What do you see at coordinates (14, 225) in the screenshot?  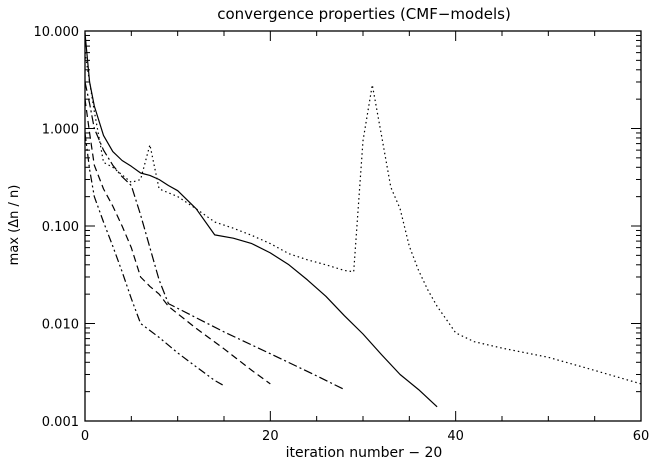 I see `y-axis-label: max (Δn / n)` at bounding box center [14, 225].